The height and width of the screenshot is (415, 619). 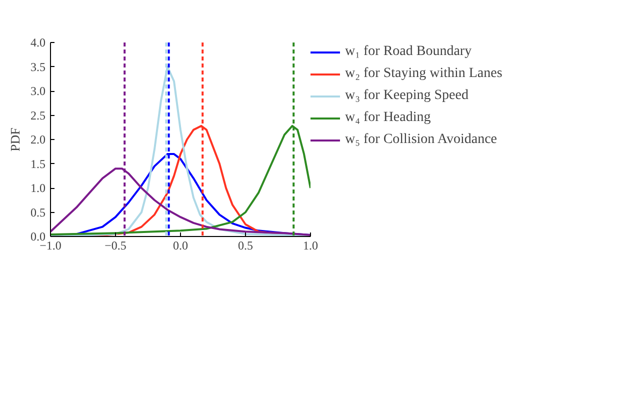 I want to click on y-tick-label: 1.5, so click(x=38, y=163).